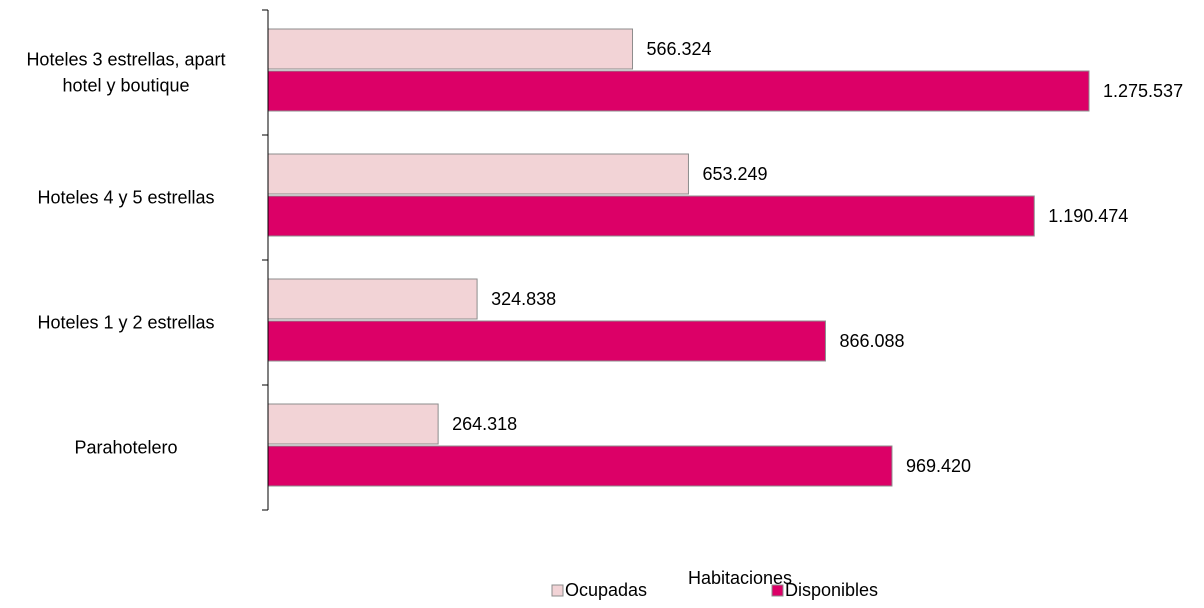 The image size is (1204, 608). Describe the element at coordinates (679, 49) in the screenshot. I see `data-label: 566.324` at that location.